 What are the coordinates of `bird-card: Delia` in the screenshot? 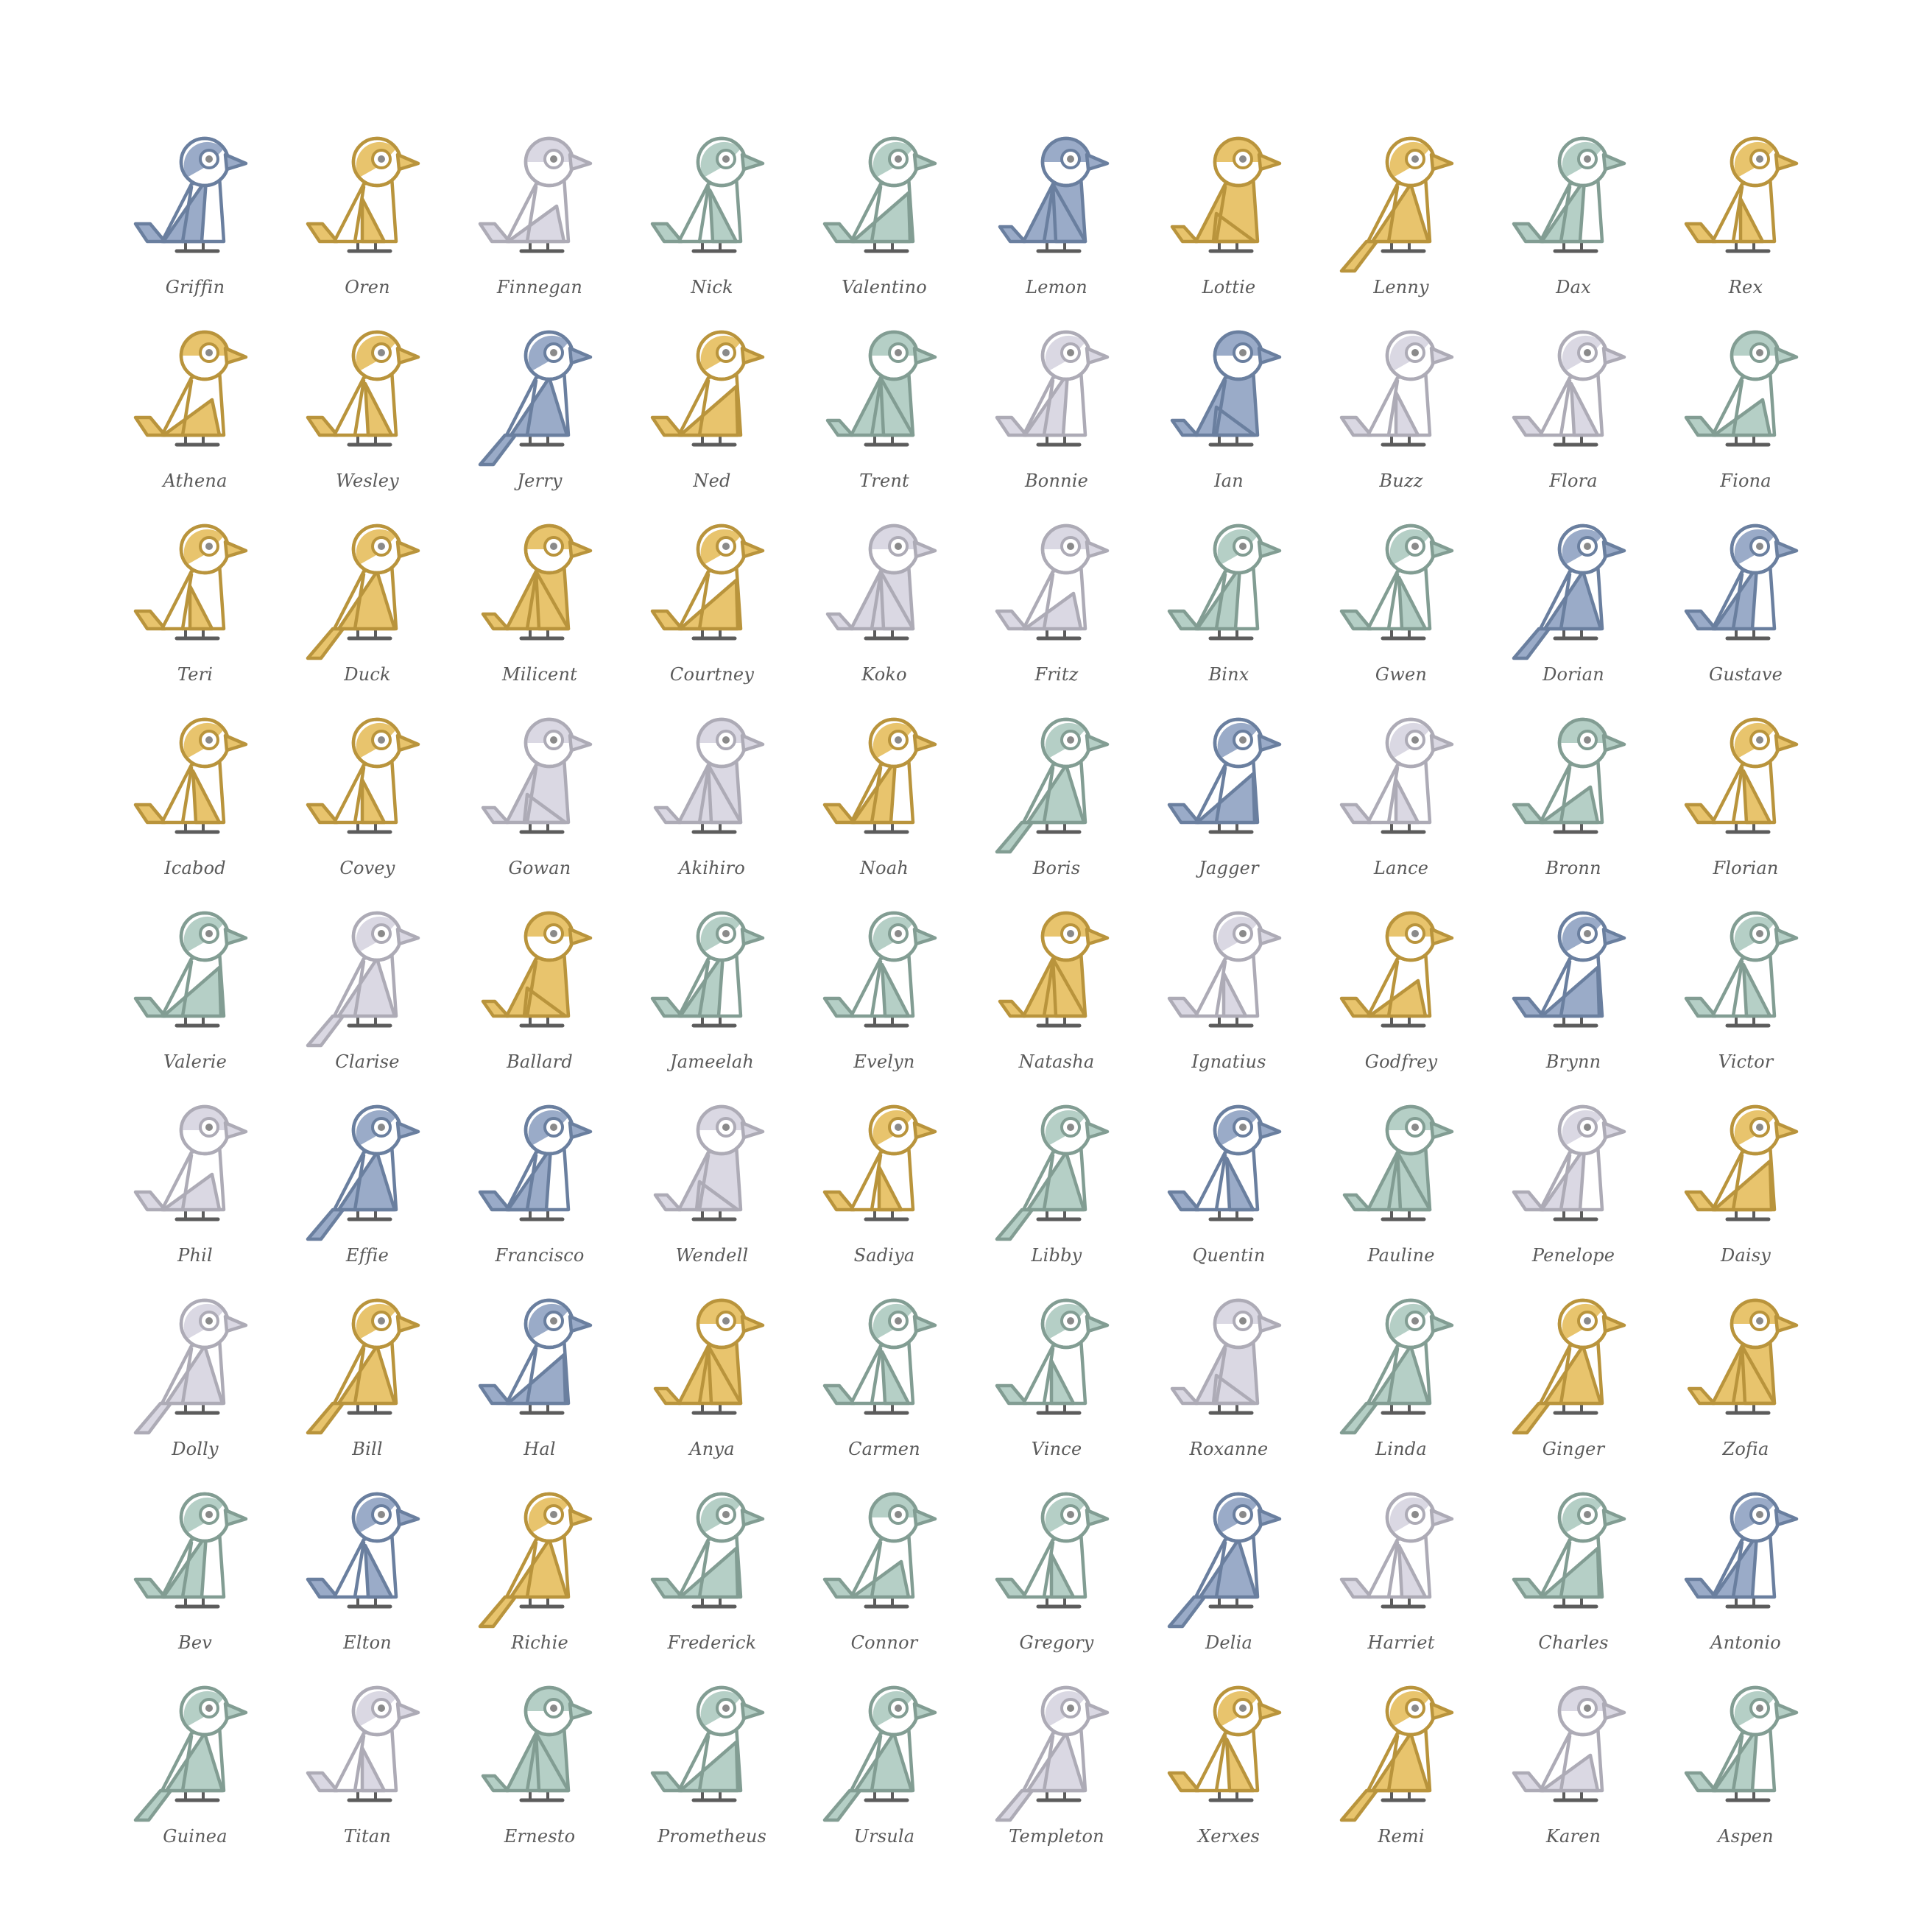 It's located at (1229, 1585).